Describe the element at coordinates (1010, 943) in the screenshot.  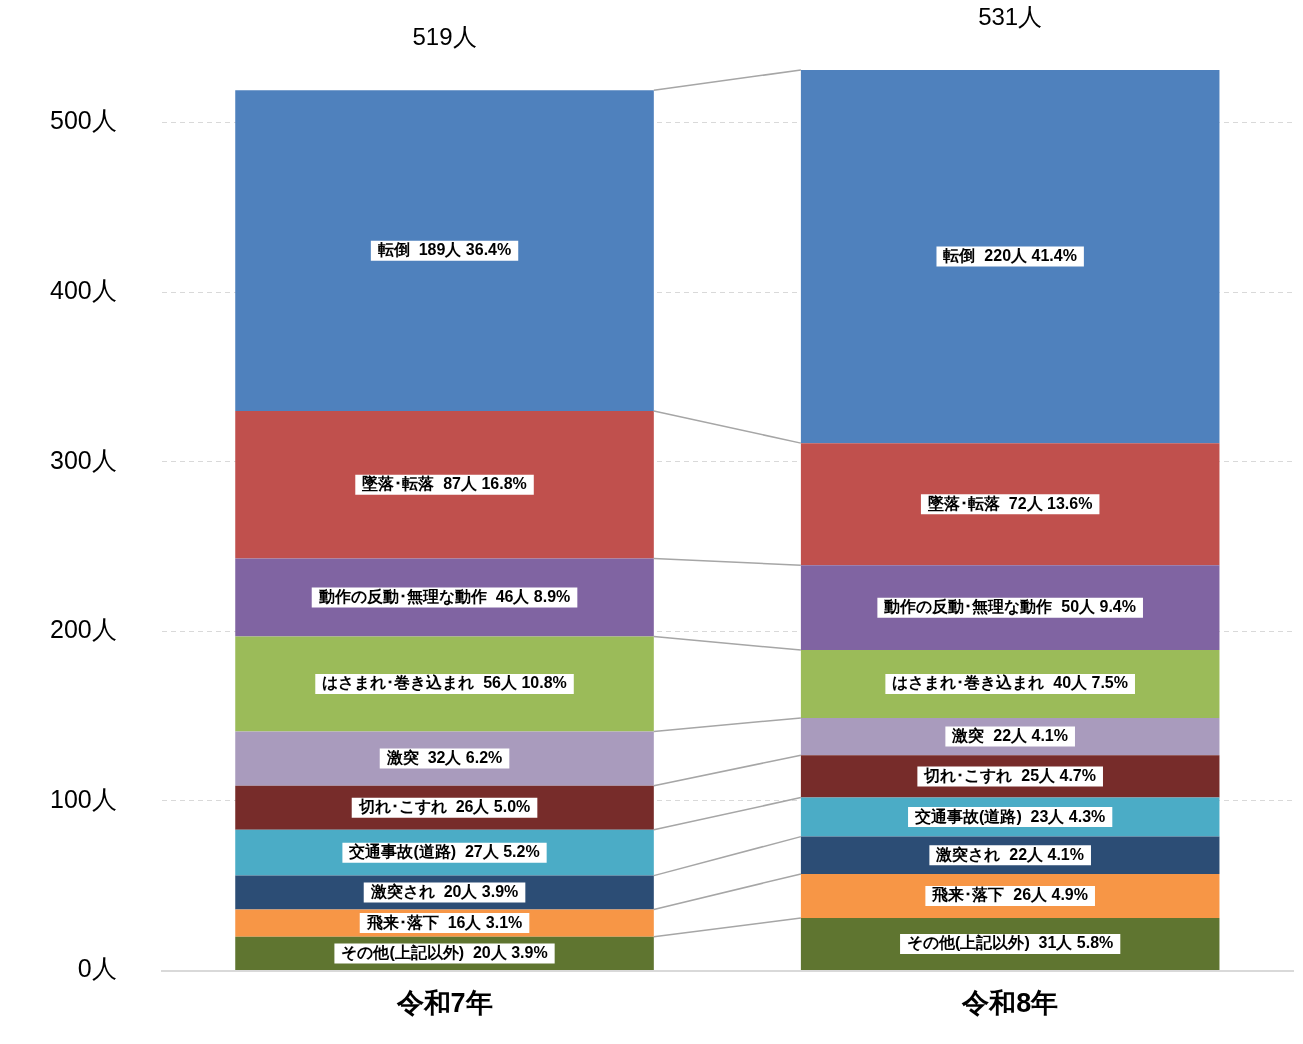
I see `text: その他(上記以外) 31人 5.8%` at that location.